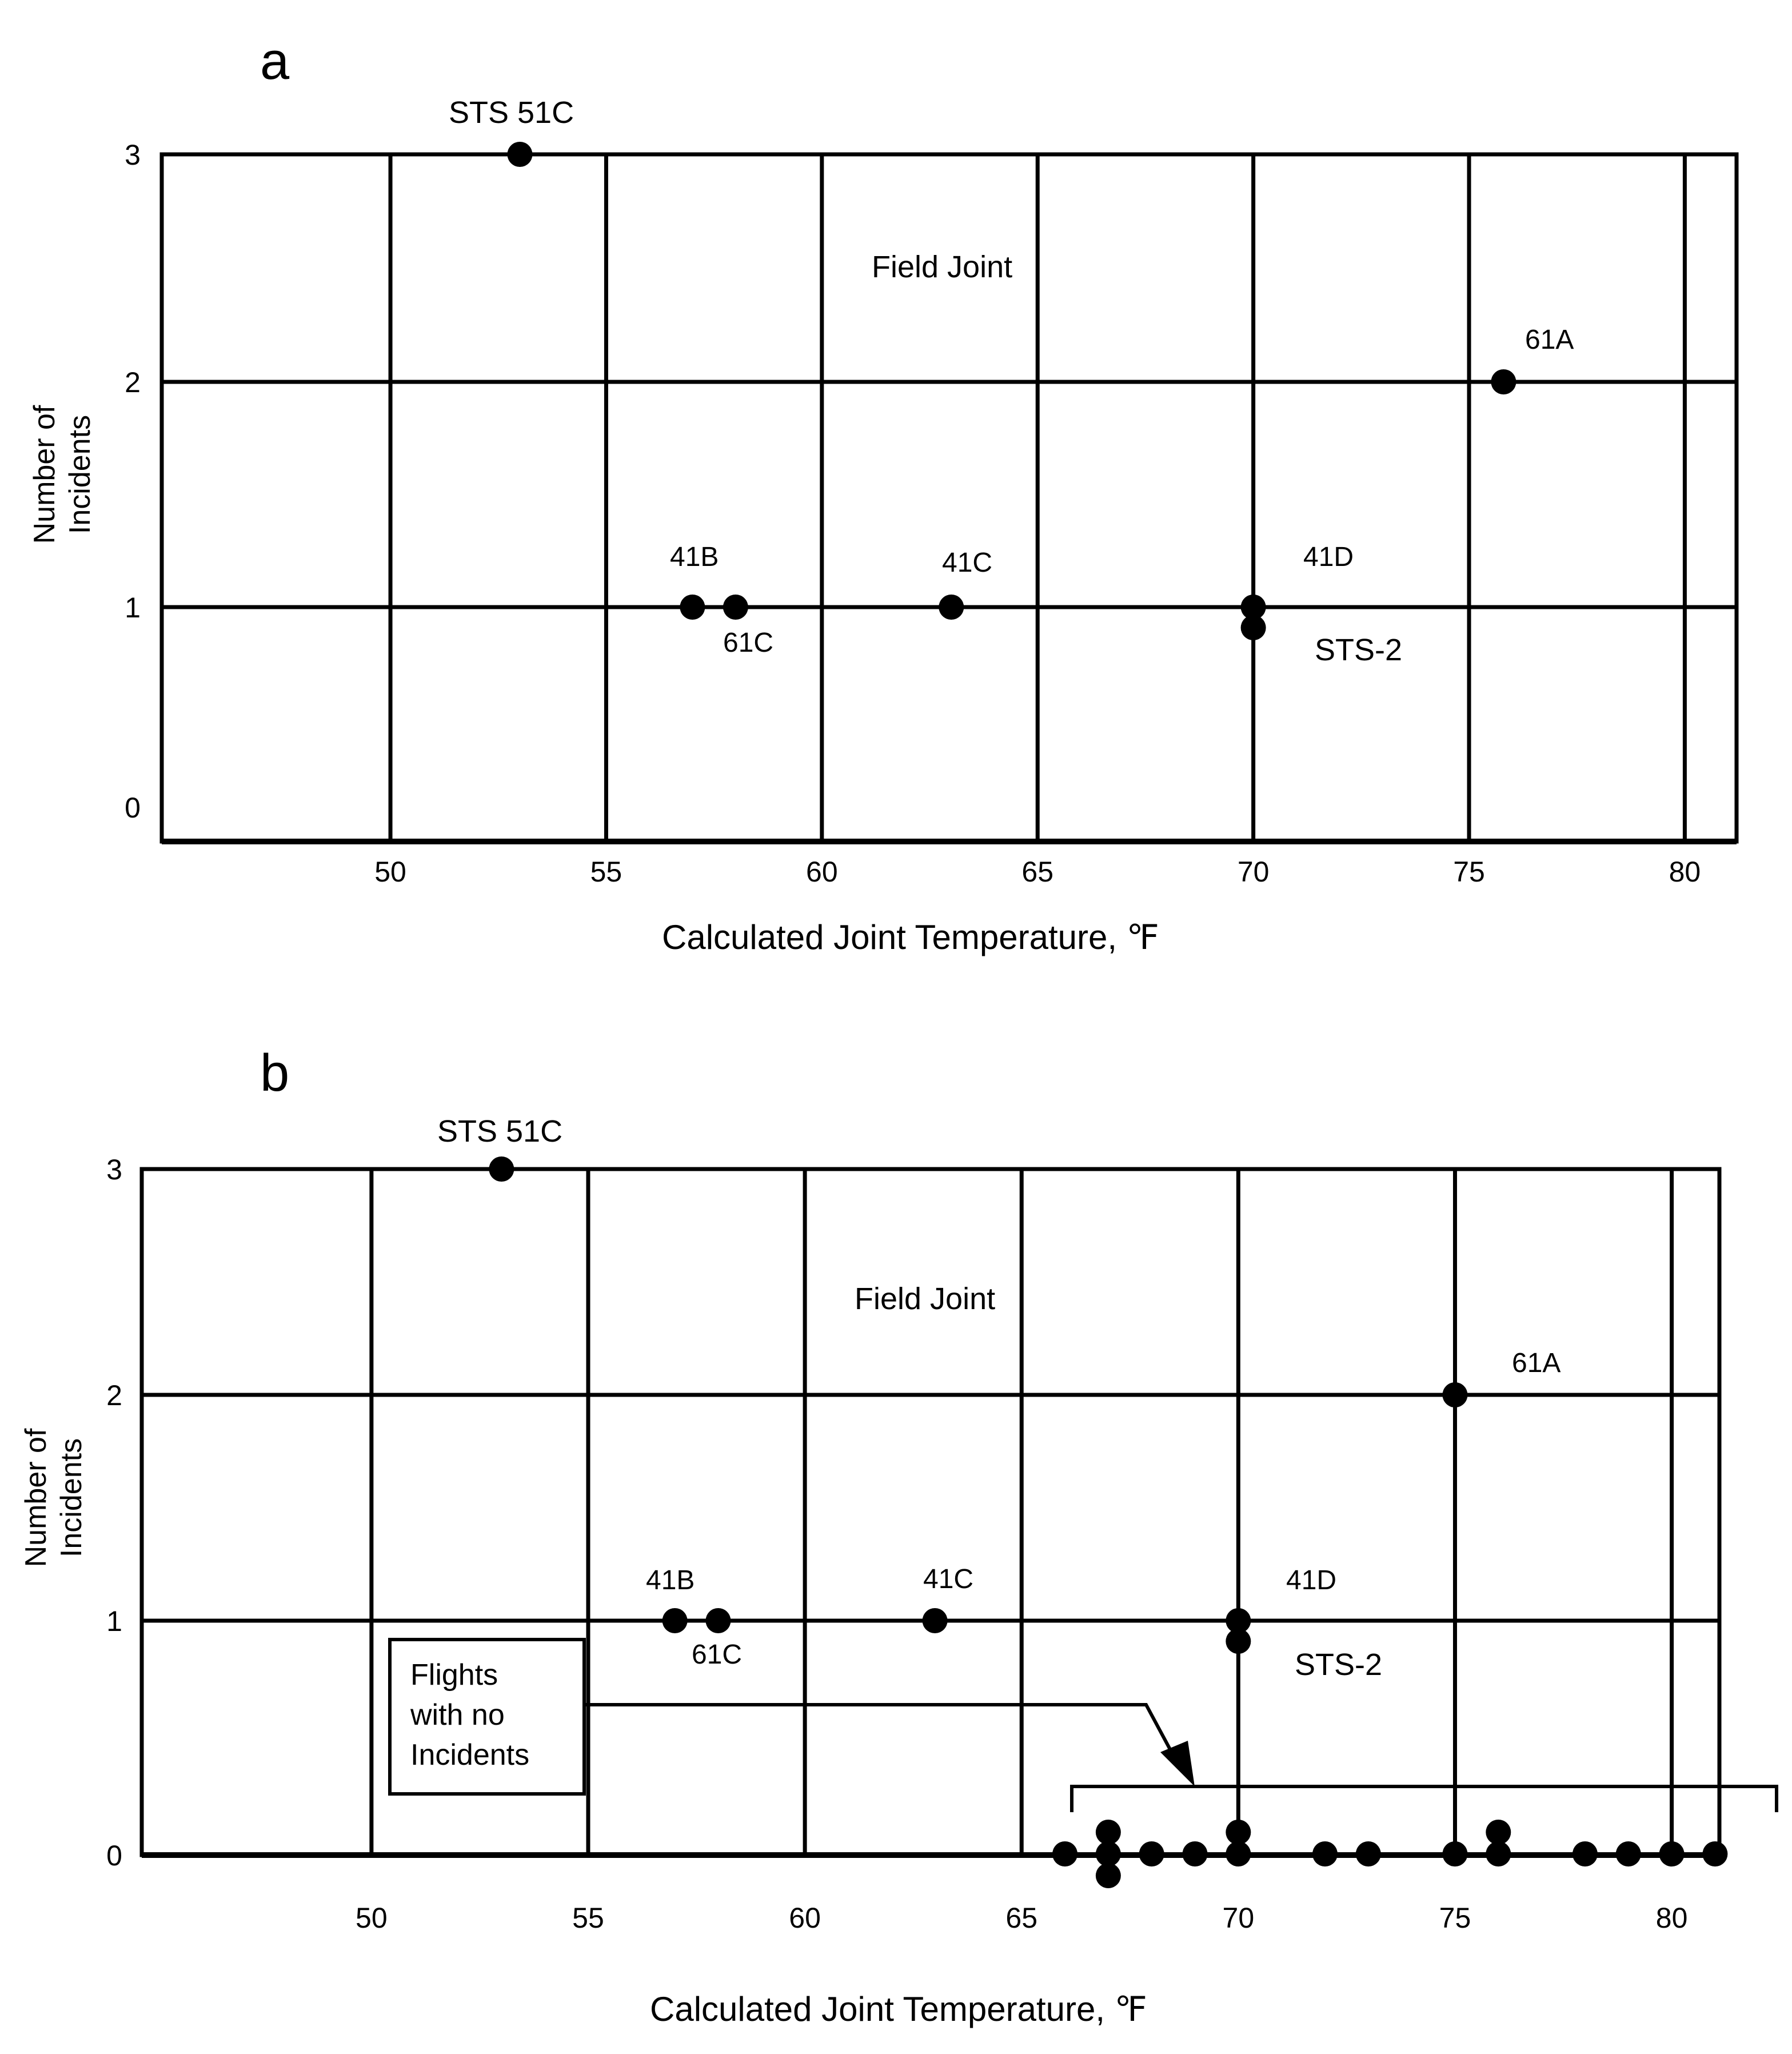 The image size is (1792, 2054). I want to click on panel-a-points, so click(1011, 391).